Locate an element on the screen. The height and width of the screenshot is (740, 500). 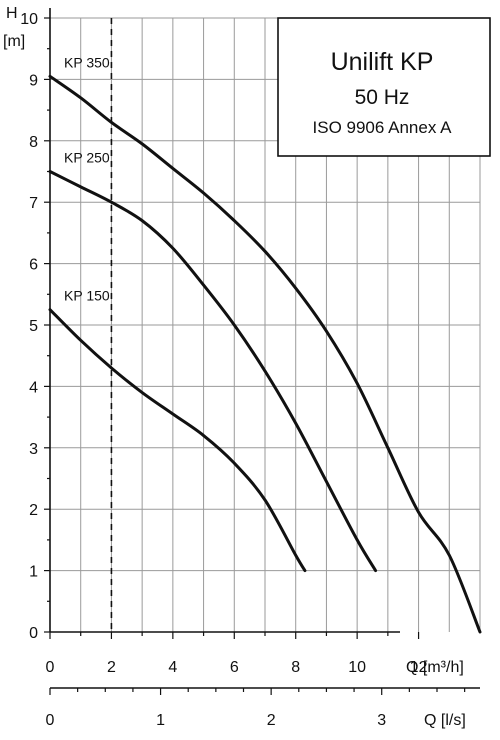
x2-tick-label: 1 is located at coordinates (160, 720).